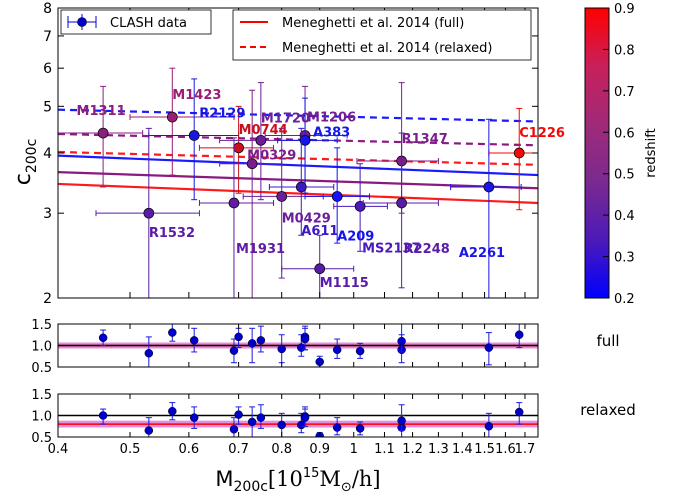  I want to click on x-tick-label: 0.4, so click(58, 449).